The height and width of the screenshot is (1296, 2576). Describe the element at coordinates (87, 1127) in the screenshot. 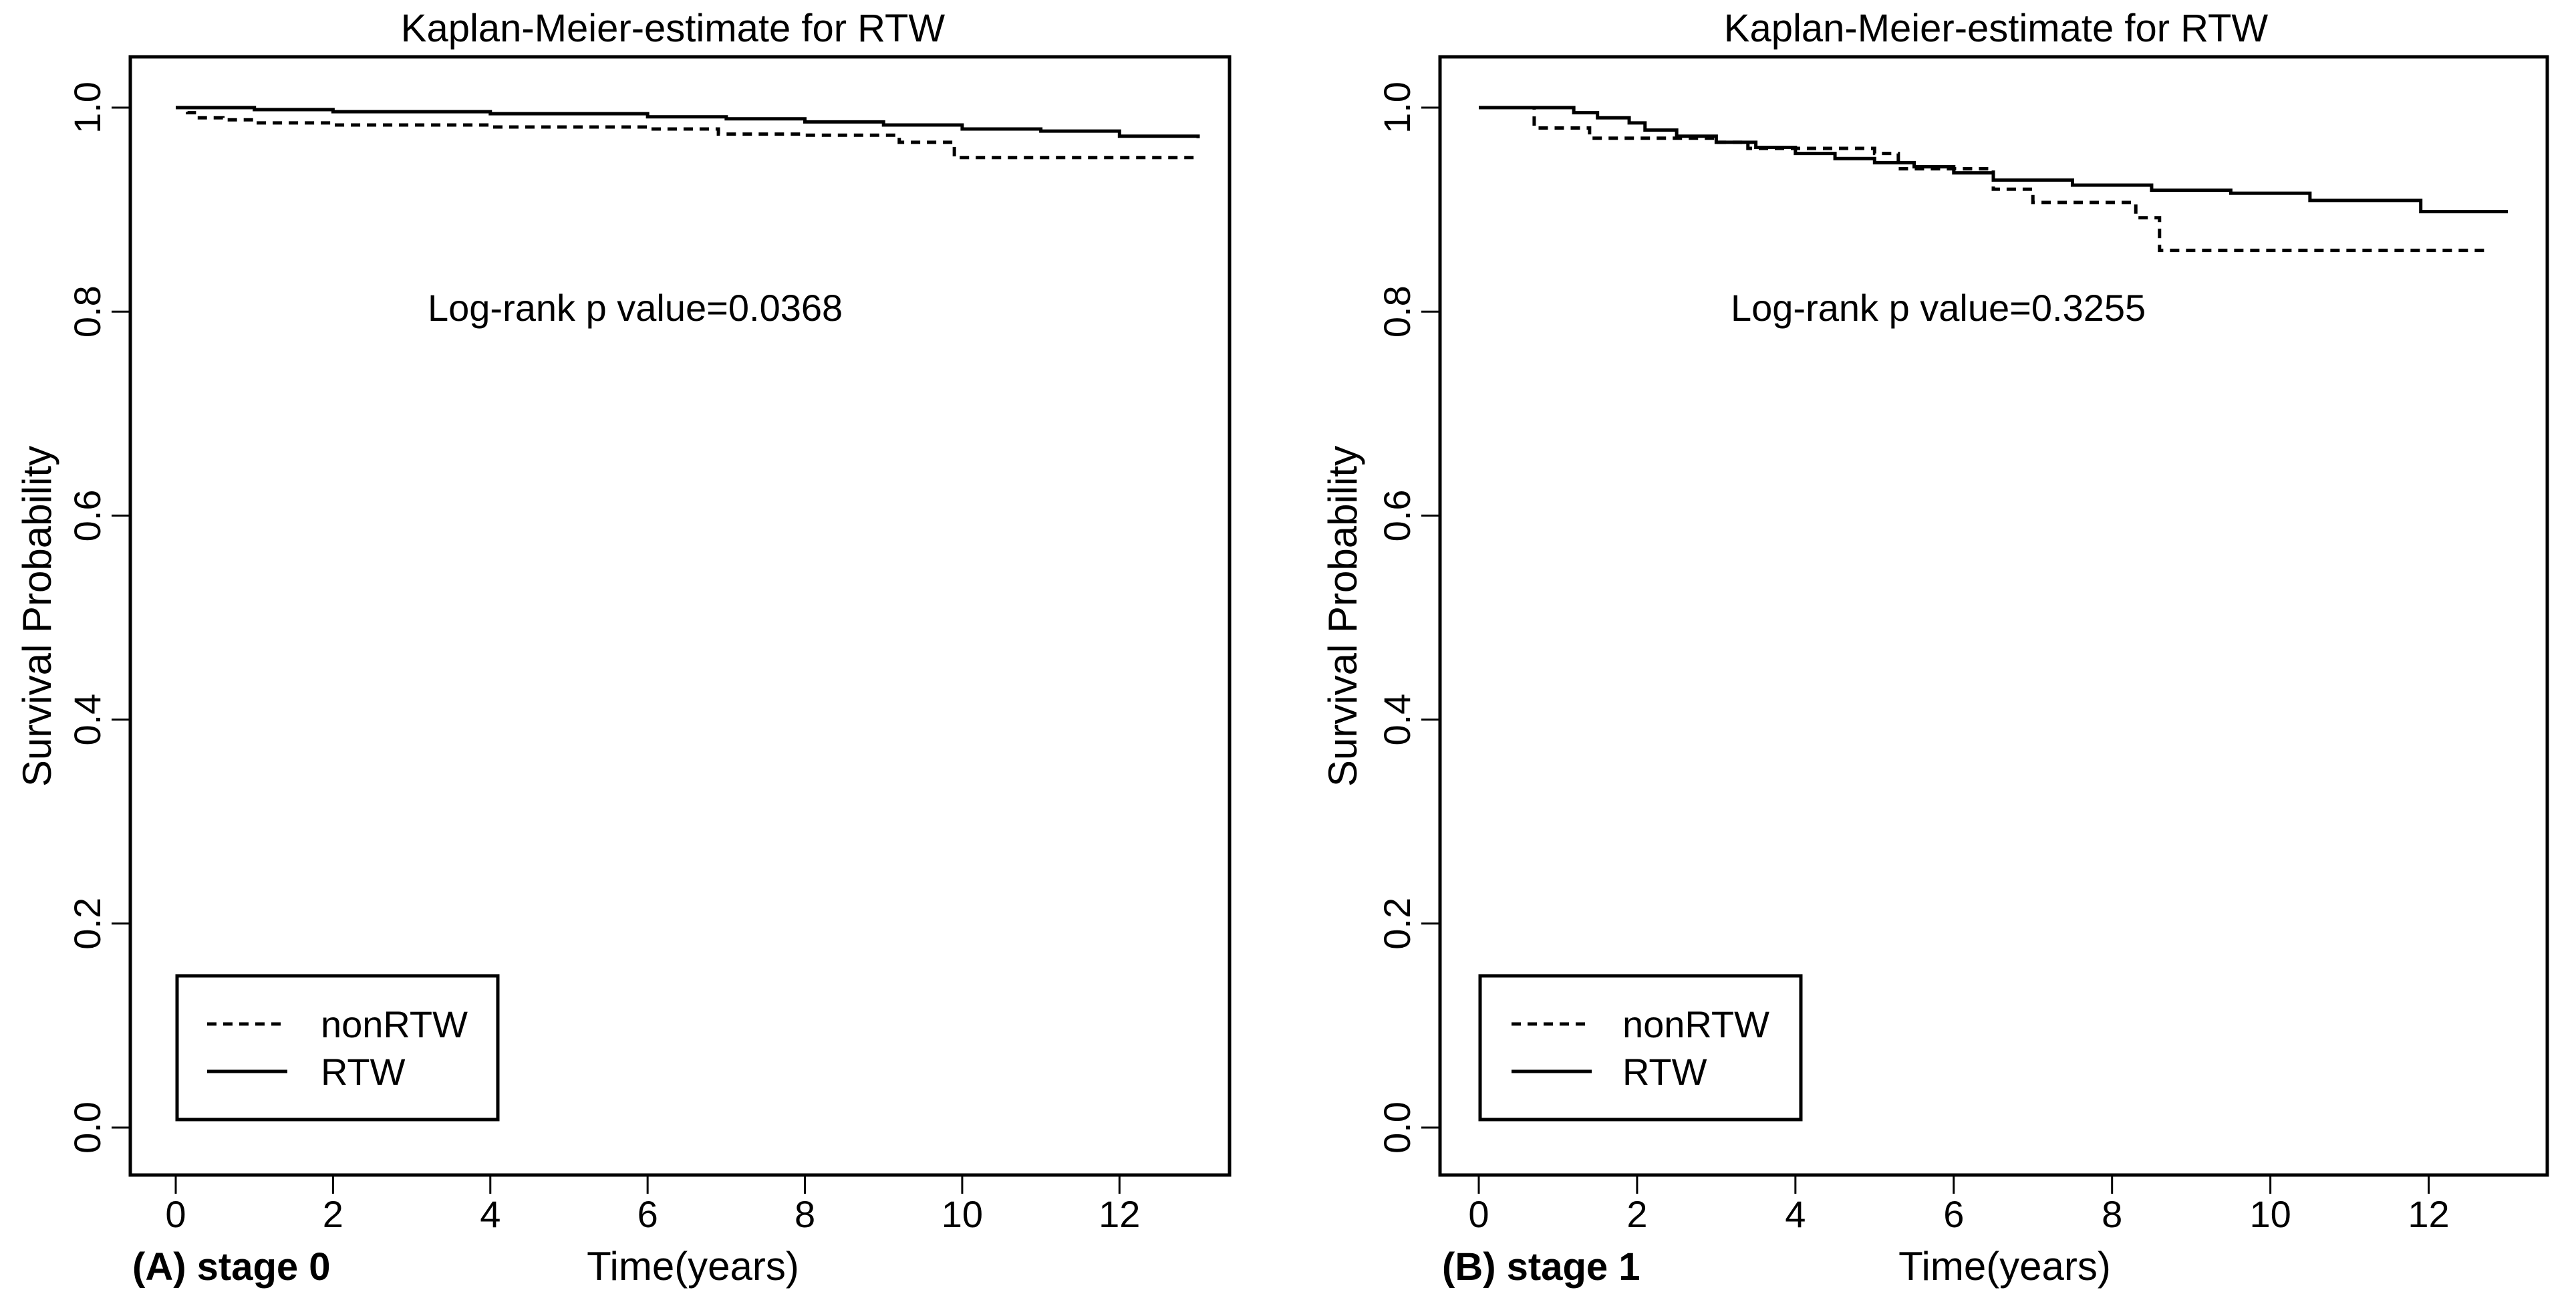

I see `panel-a-y-tick-label: 0.0` at that location.